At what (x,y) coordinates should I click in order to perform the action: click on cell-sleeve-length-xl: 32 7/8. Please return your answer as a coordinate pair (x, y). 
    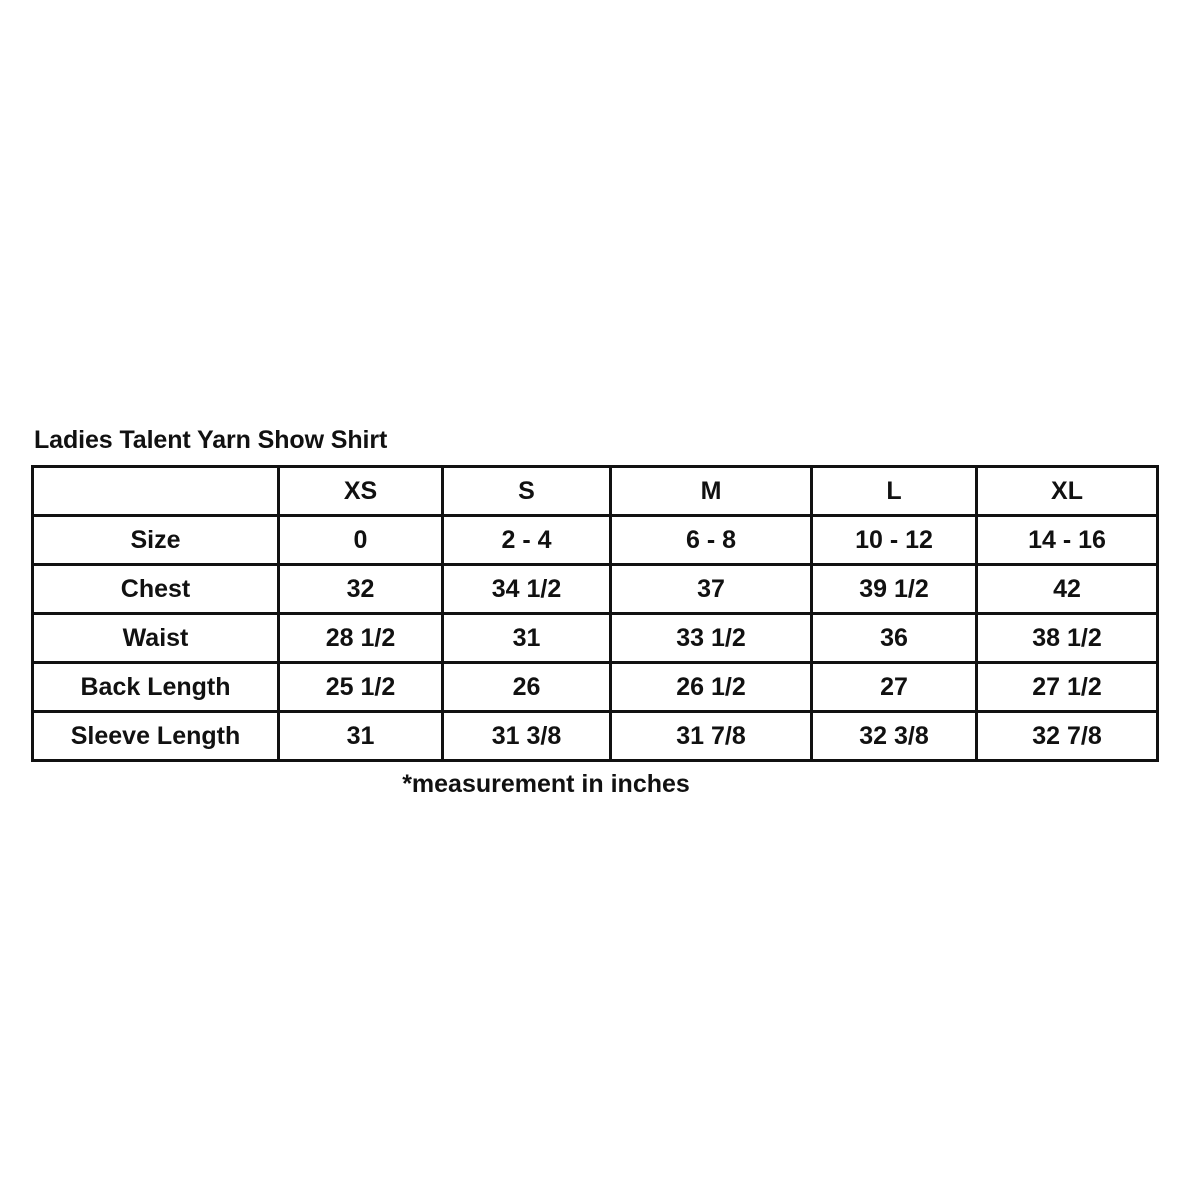
    Looking at the image, I should click on (1067, 736).